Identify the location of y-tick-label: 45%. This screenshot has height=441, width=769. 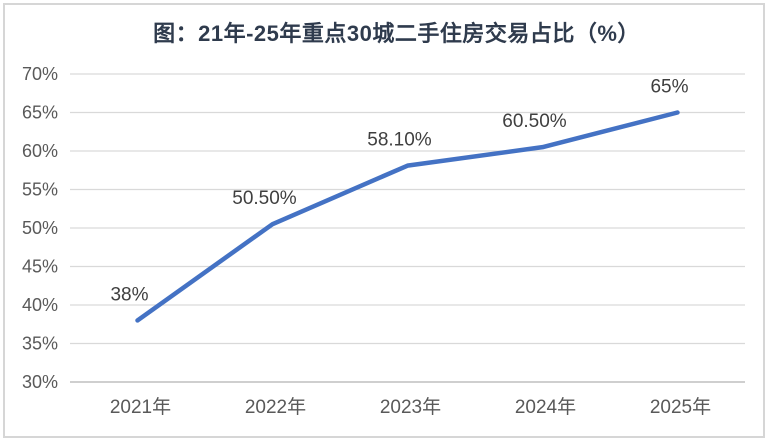
(40, 267).